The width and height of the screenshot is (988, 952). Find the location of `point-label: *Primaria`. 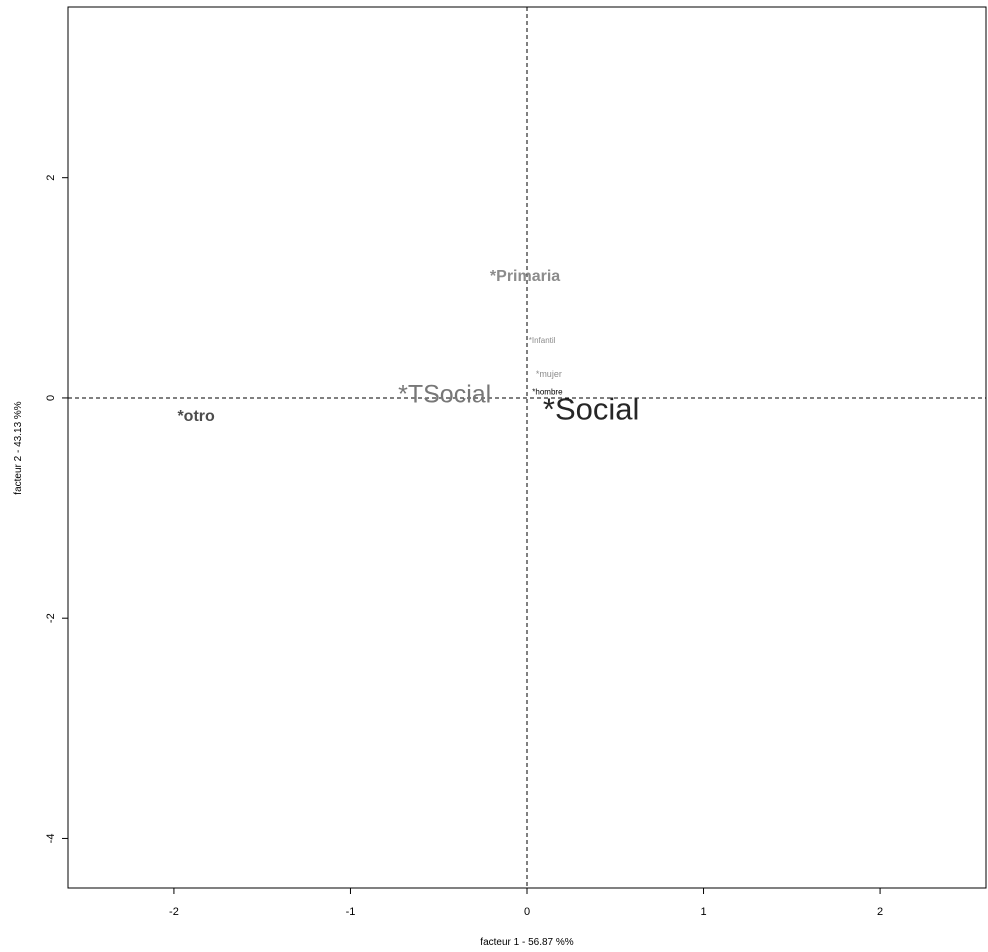

point-label: *Primaria is located at coordinates (525, 276).